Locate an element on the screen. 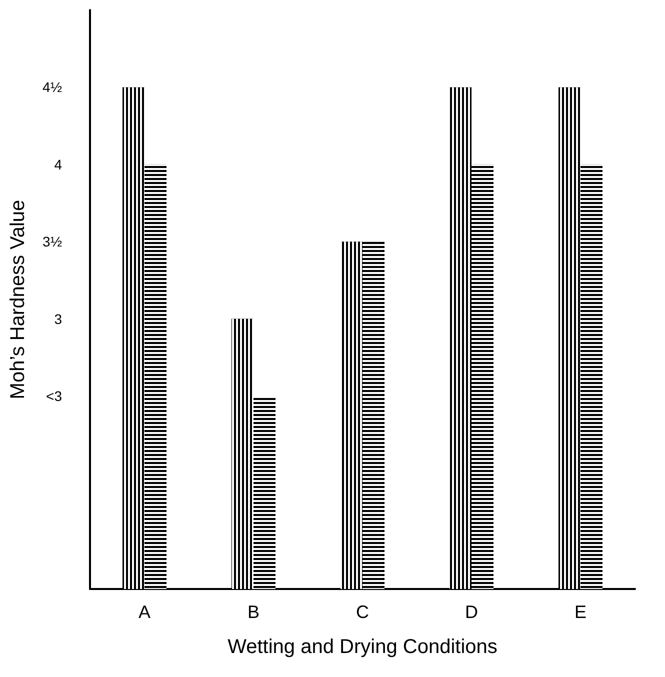  y-tick-label: 4½ is located at coordinates (52, 87).